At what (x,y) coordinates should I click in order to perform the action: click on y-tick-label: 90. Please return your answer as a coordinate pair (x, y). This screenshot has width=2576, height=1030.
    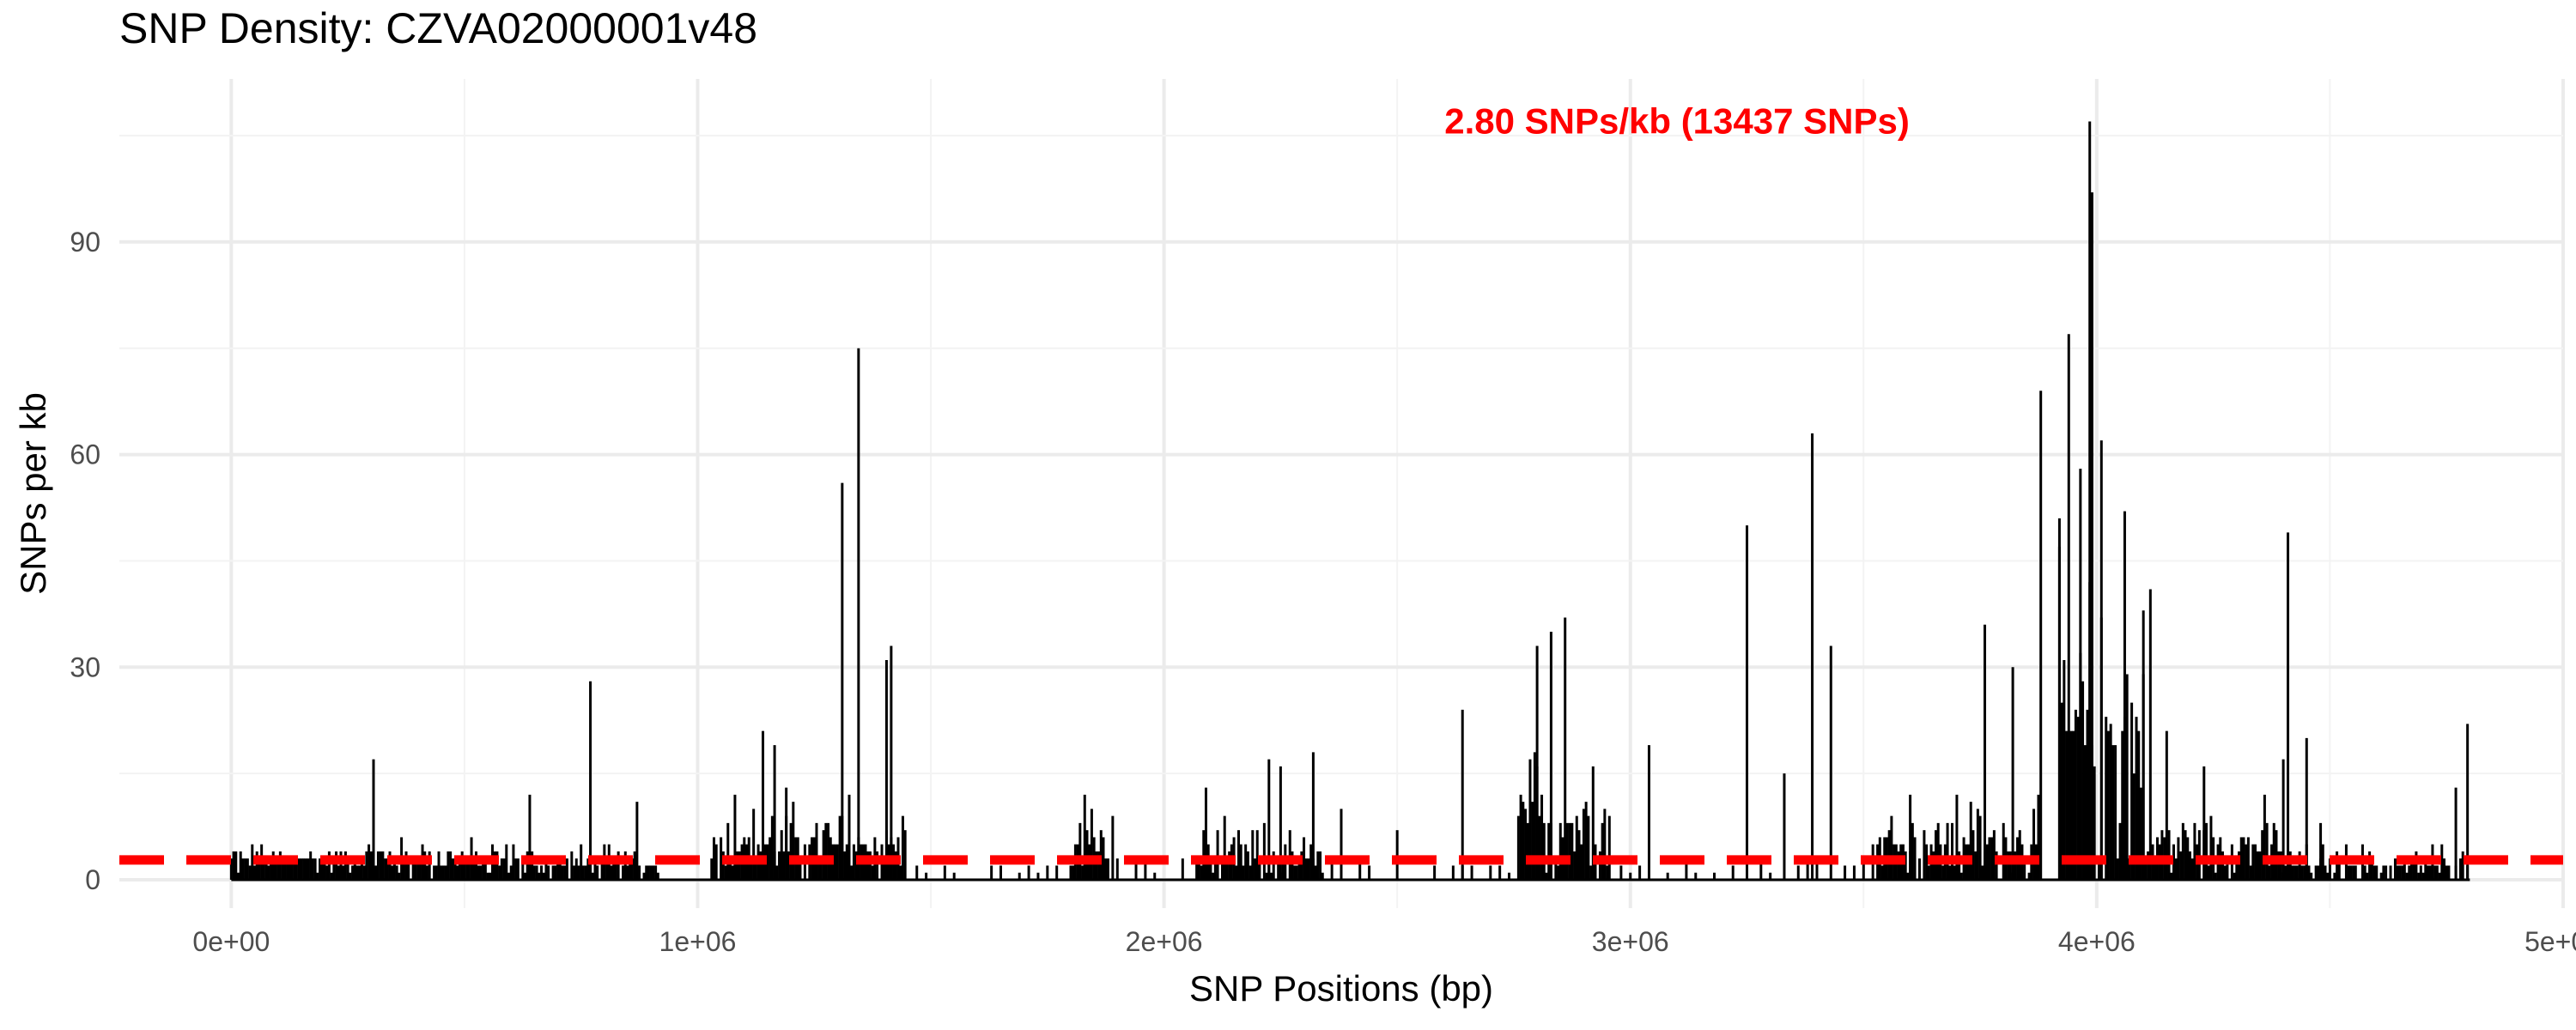
    Looking at the image, I should click on (85, 242).